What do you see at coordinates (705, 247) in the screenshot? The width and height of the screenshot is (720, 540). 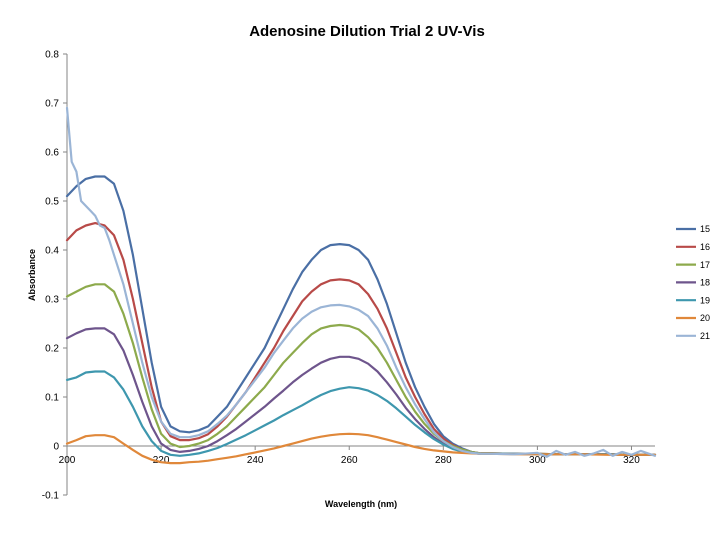 I see `legend-label-16: 16` at bounding box center [705, 247].